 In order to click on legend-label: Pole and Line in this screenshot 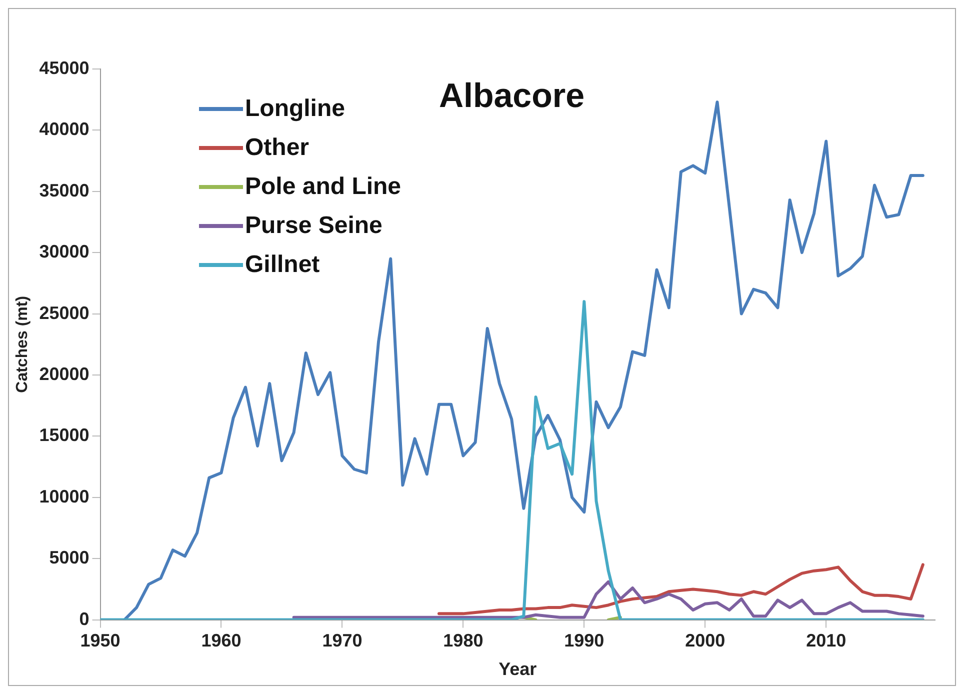, I will do `click(323, 186)`.